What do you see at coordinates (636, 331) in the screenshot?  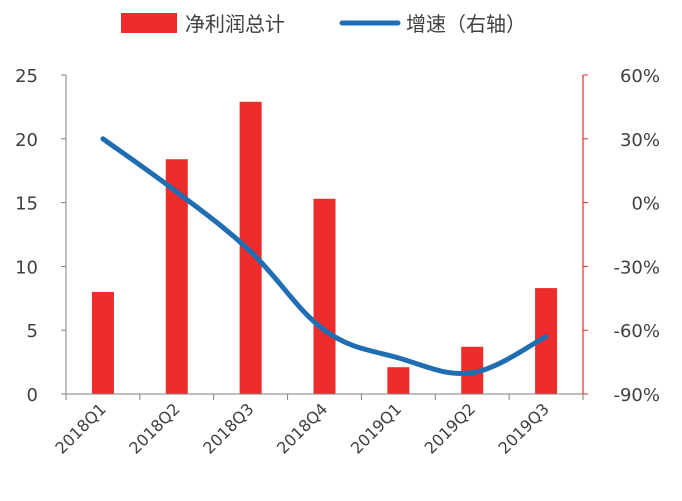 I see `right-tick-label: -60%` at bounding box center [636, 331].